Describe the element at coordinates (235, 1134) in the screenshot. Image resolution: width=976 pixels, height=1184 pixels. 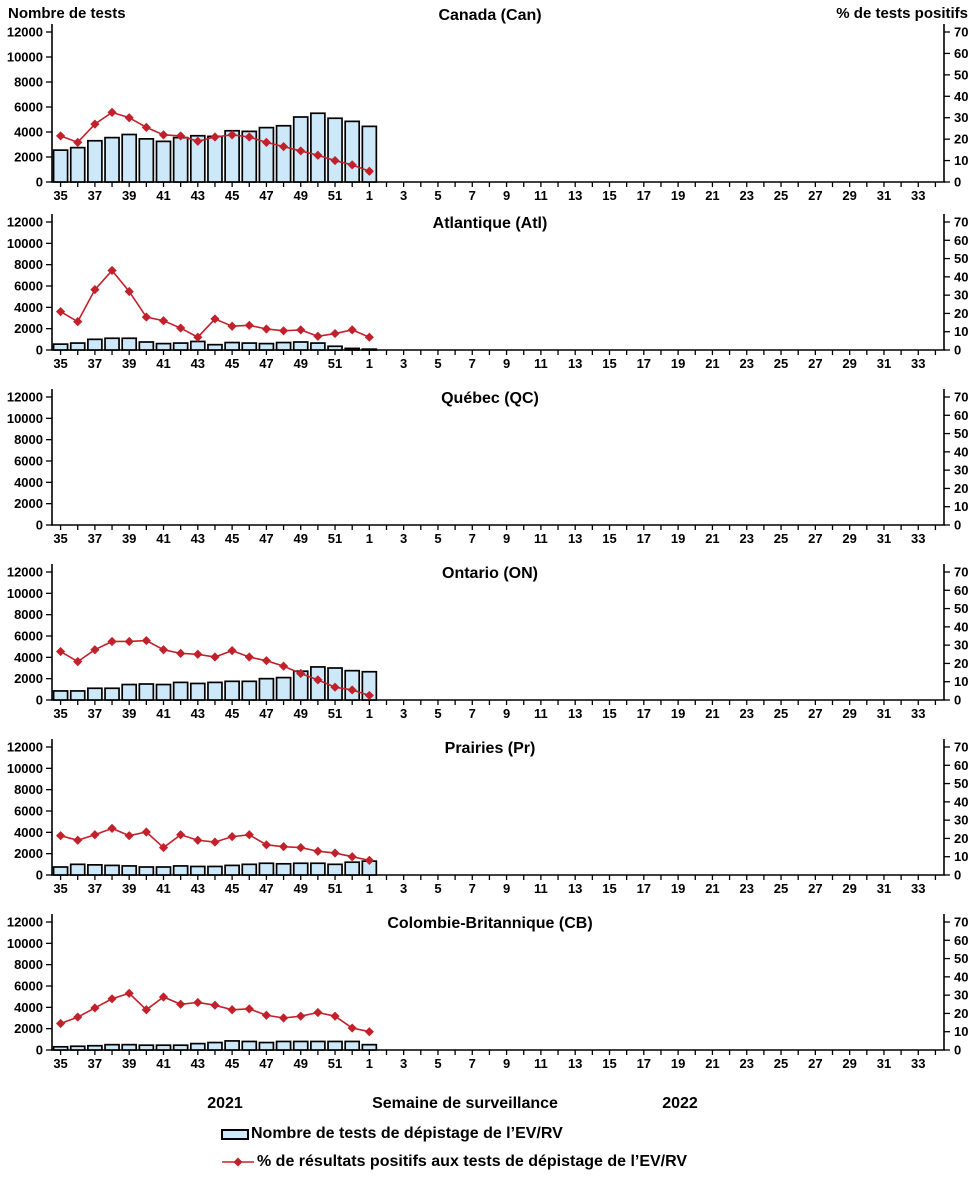
I see `legend-bar-swatch` at that location.